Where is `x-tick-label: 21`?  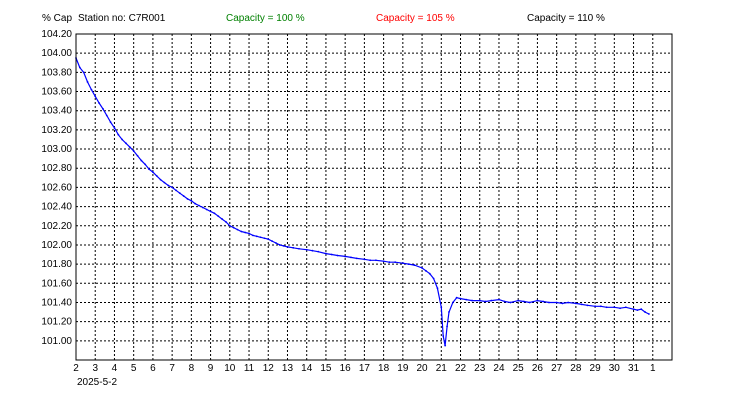
x-tick-label: 21 is located at coordinates (442, 368).